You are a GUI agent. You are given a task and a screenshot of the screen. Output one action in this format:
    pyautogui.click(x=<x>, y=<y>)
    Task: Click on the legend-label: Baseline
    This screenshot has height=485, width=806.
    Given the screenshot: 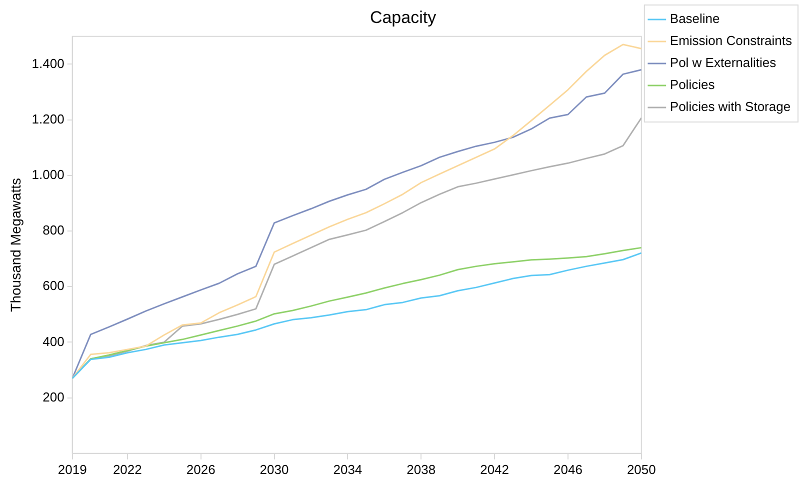 What is the action you would take?
    pyautogui.click(x=695, y=18)
    